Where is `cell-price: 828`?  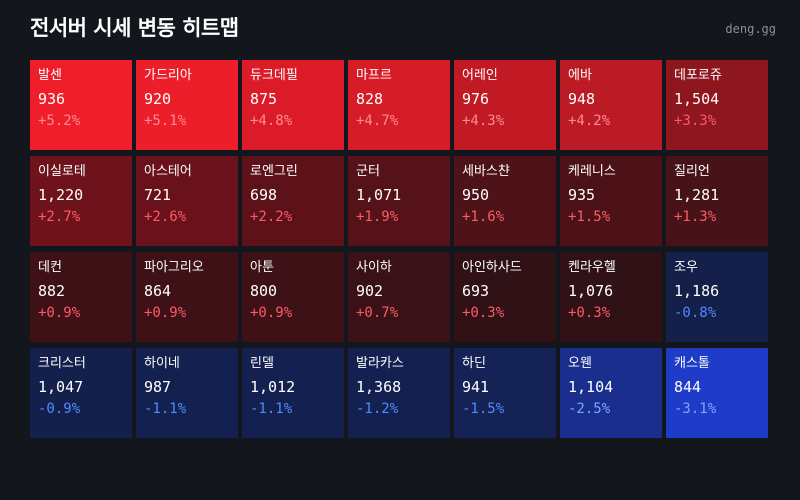 cell-price: 828 is located at coordinates (370, 99).